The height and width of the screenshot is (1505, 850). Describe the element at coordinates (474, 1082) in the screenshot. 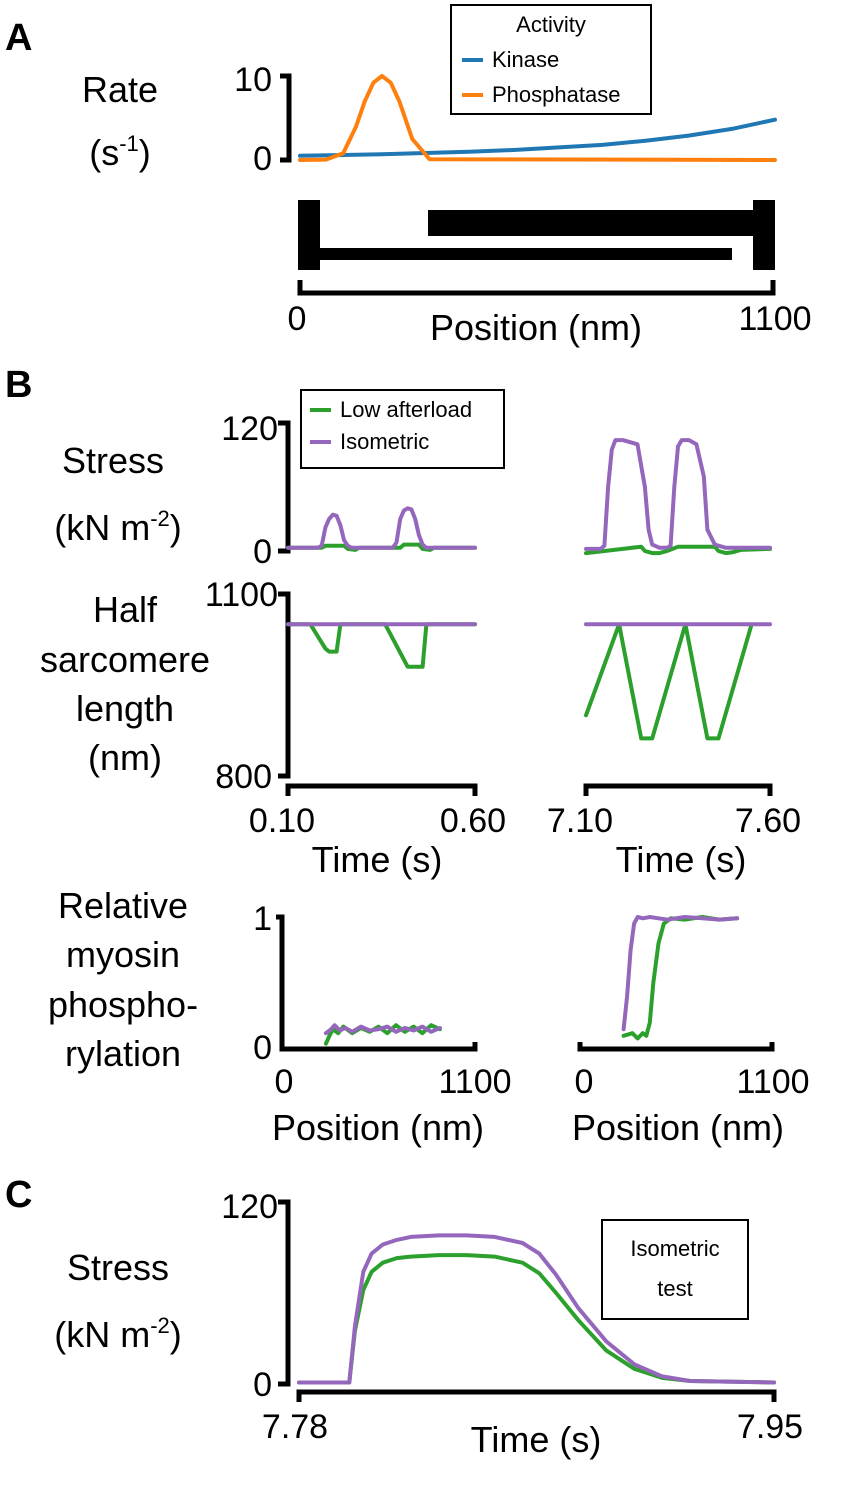

I see `b-phos-xtick-1100-early: 1100` at that location.